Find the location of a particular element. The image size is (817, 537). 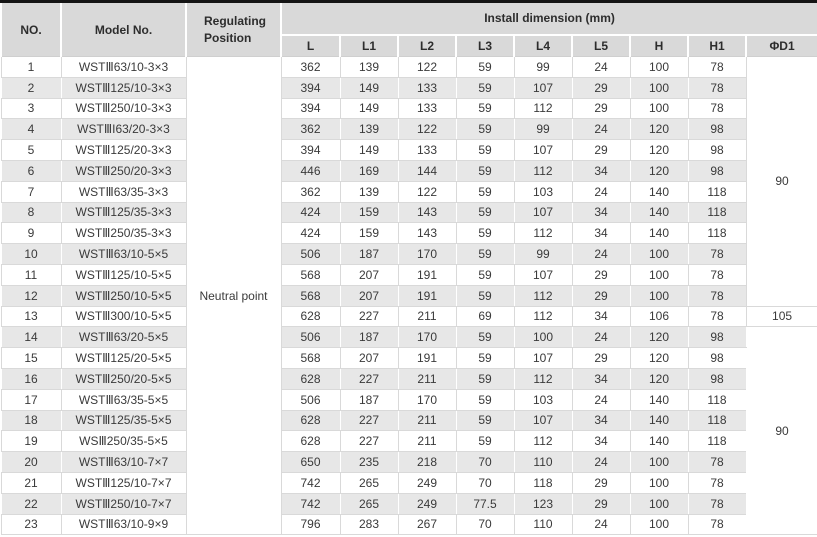

table-row: 12 WSTⅢ250/10-5×5 568 207 191 59 112 29 100 78 is located at coordinates (408, 295).